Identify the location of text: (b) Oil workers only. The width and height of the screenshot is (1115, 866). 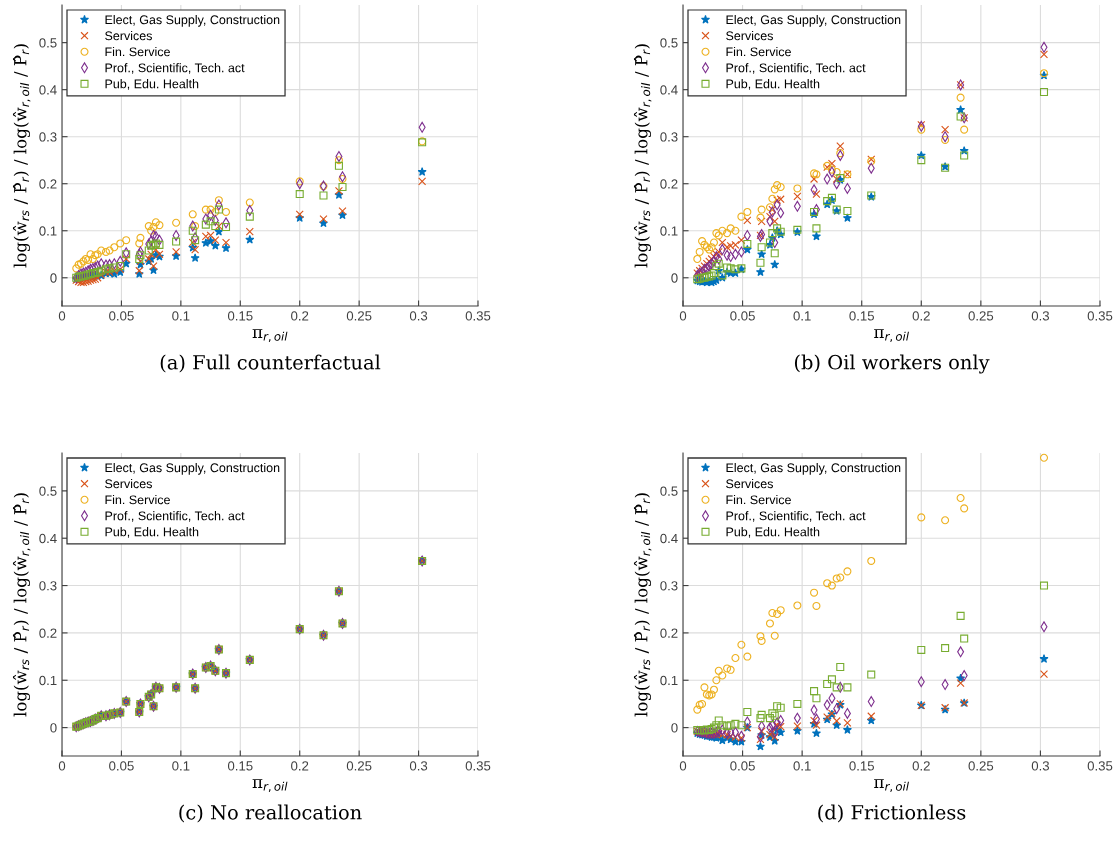
(892, 364).